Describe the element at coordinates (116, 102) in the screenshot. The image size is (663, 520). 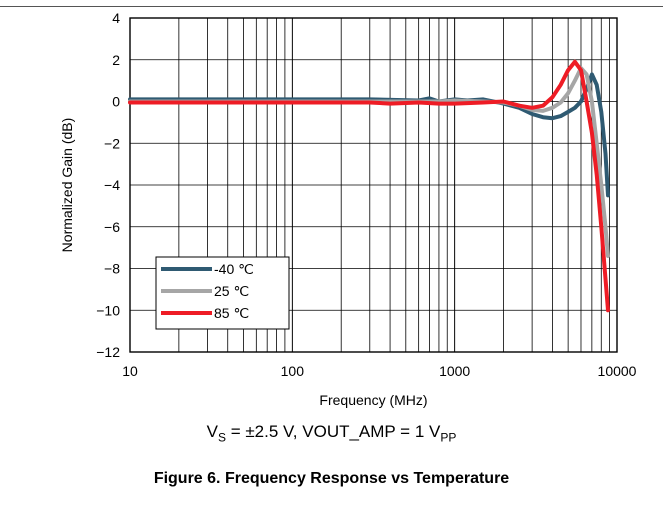
I see `y-tick-label: 0` at that location.